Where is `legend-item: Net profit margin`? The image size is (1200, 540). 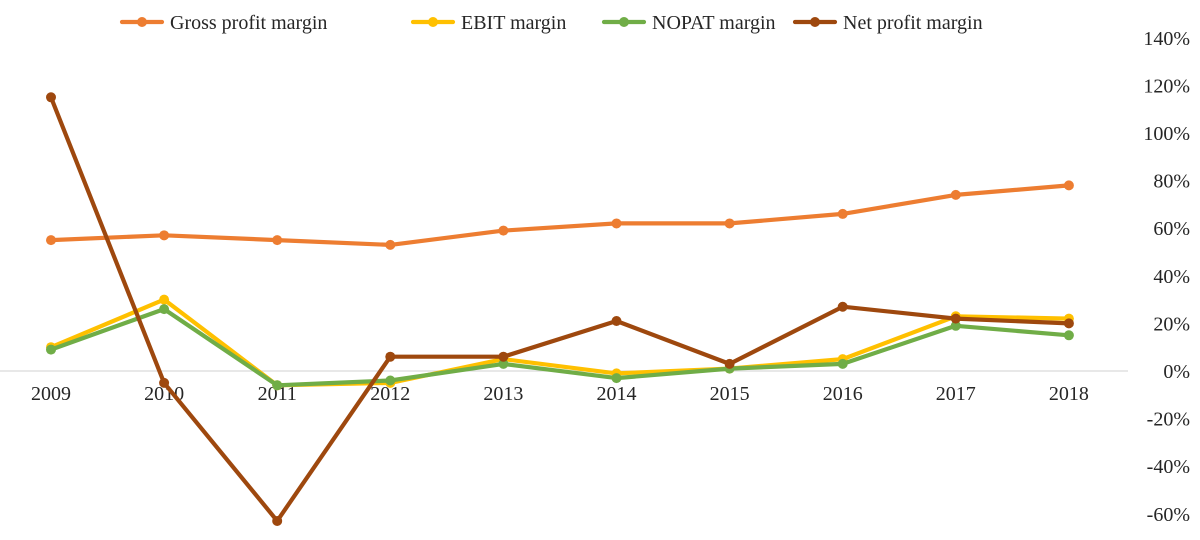
legend-item: Net profit margin is located at coordinates (887, 23).